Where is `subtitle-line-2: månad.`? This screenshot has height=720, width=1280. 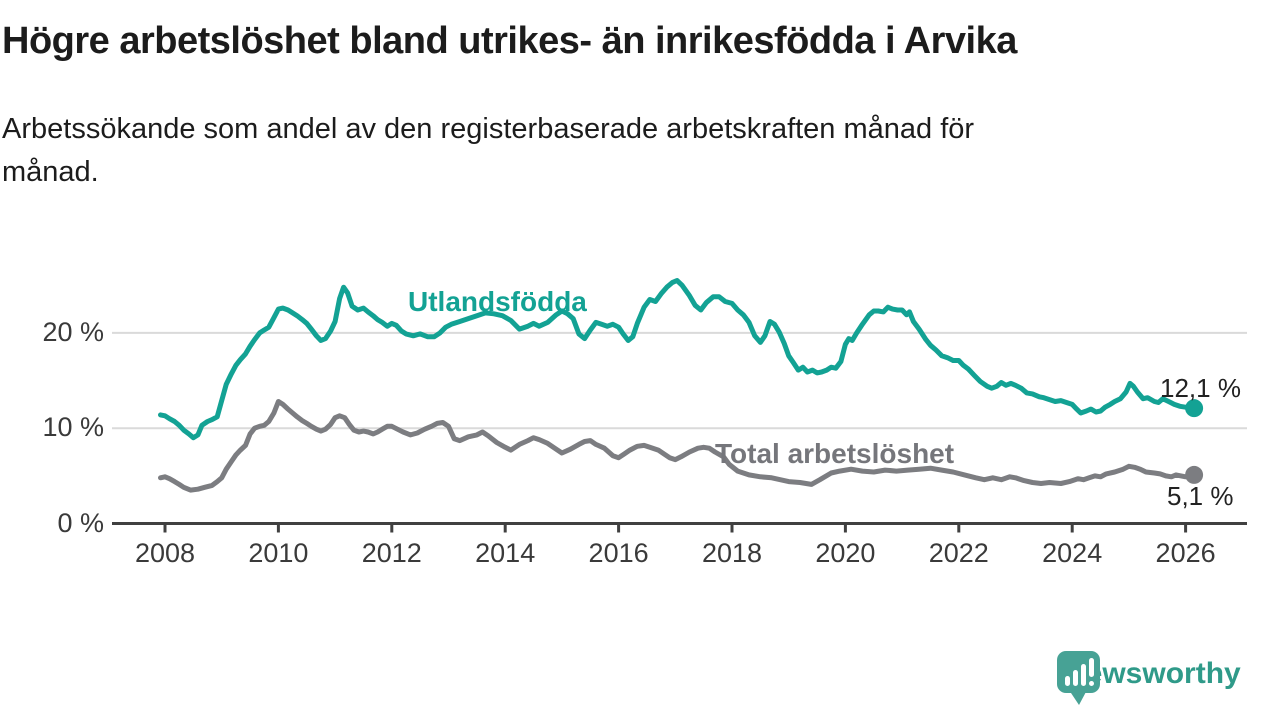 subtitle-line-2: månad. is located at coordinates (50, 172).